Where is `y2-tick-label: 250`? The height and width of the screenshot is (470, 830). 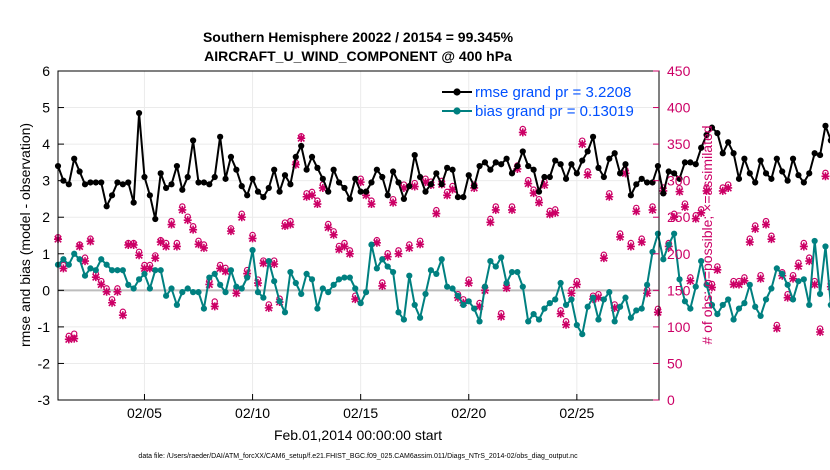
y2-tick-label: 250 is located at coordinates (679, 217).